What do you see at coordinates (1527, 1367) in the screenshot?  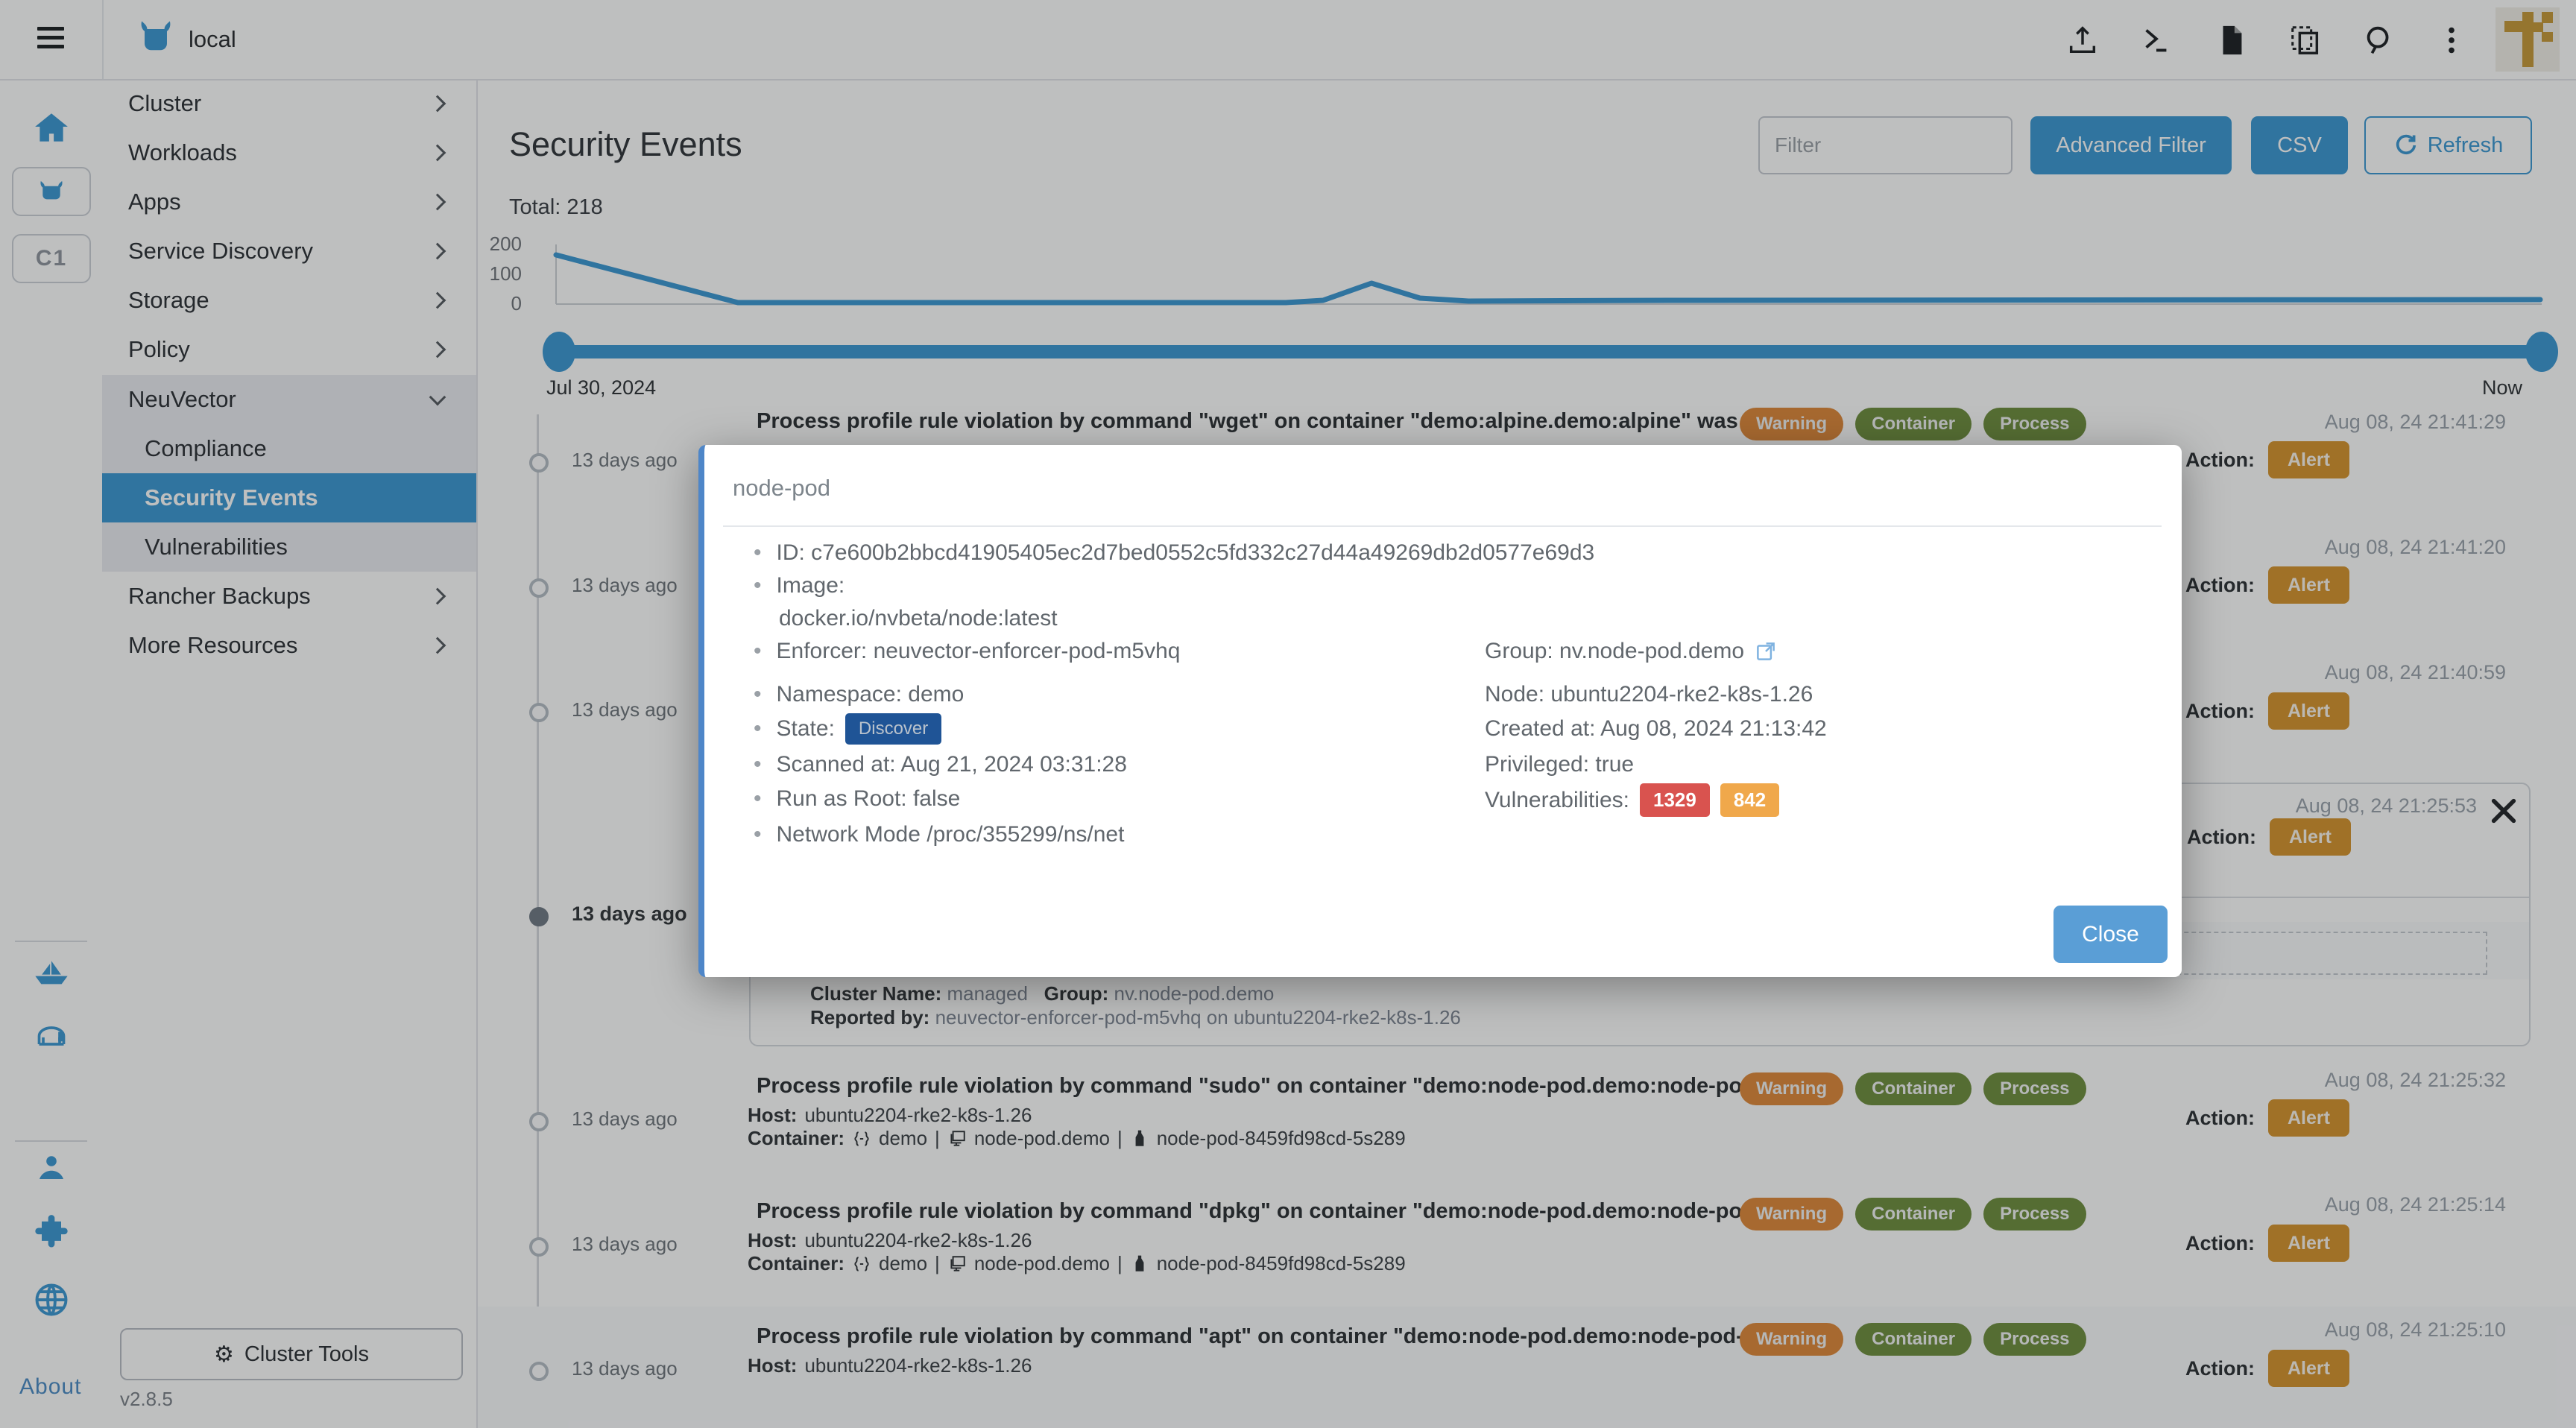 I see `event-row-hover-highlight` at bounding box center [1527, 1367].